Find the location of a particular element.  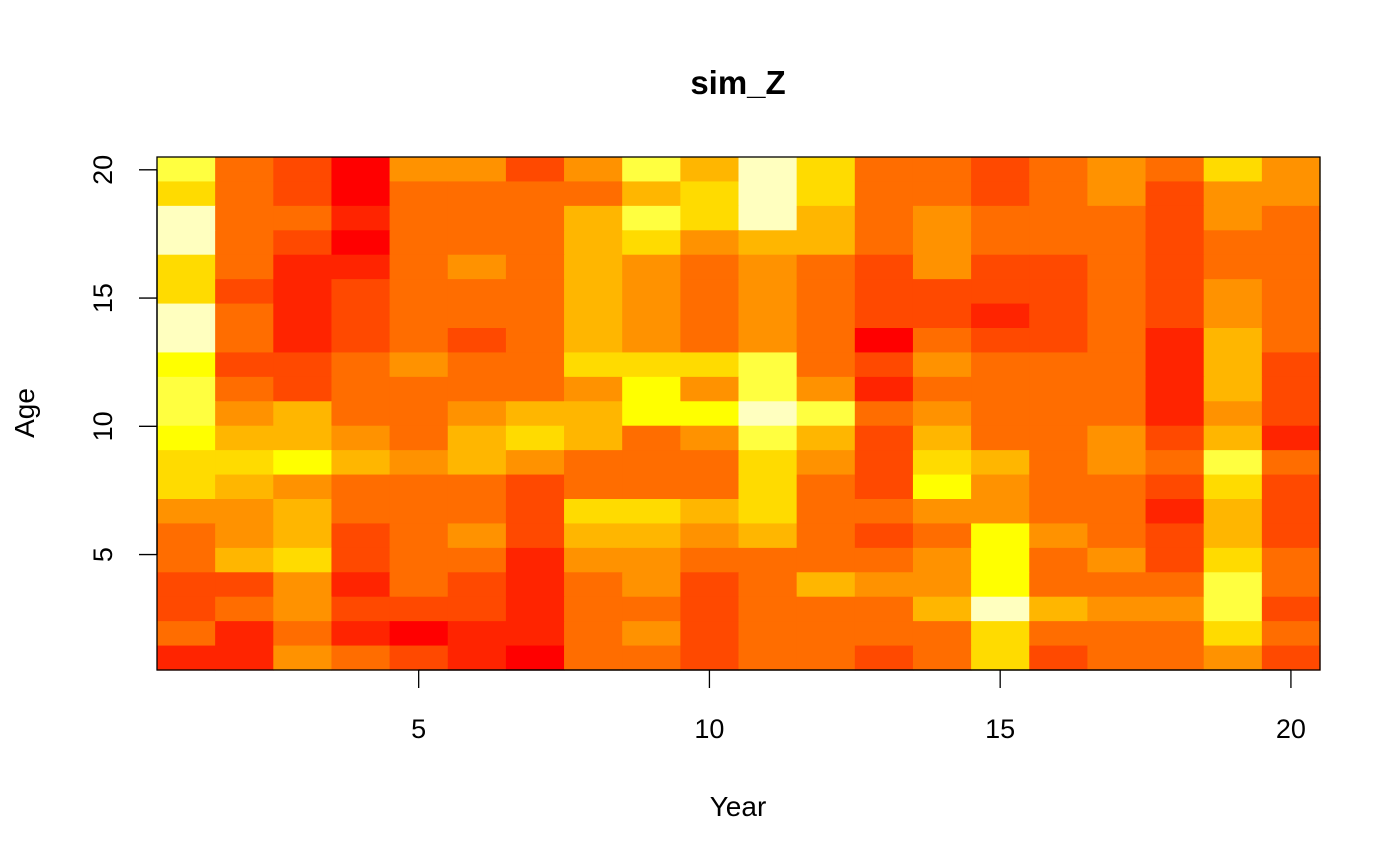

x-tick-label: 5 is located at coordinates (418, 729).